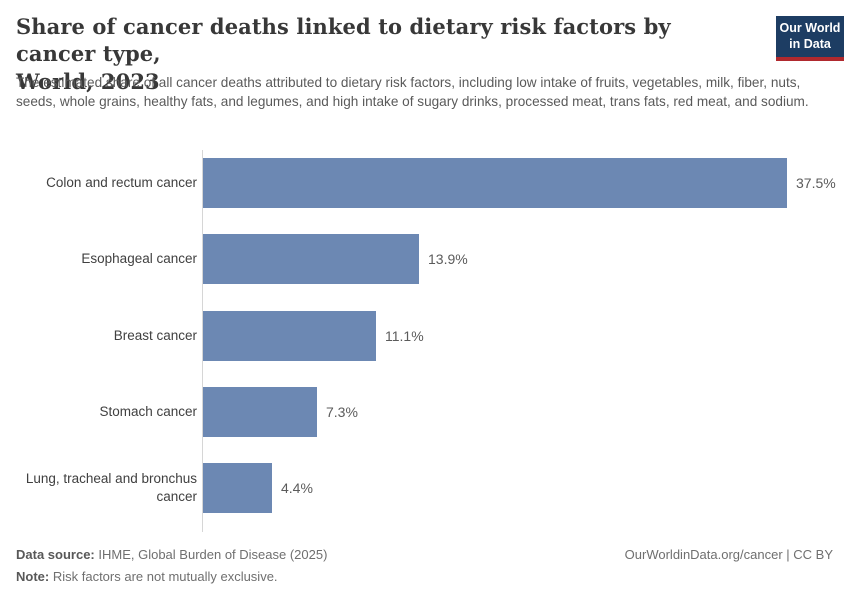 This screenshot has width=850, height=600. Describe the element at coordinates (810, 43) in the screenshot. I see `owid-logo-line-2: in Data` at that location.